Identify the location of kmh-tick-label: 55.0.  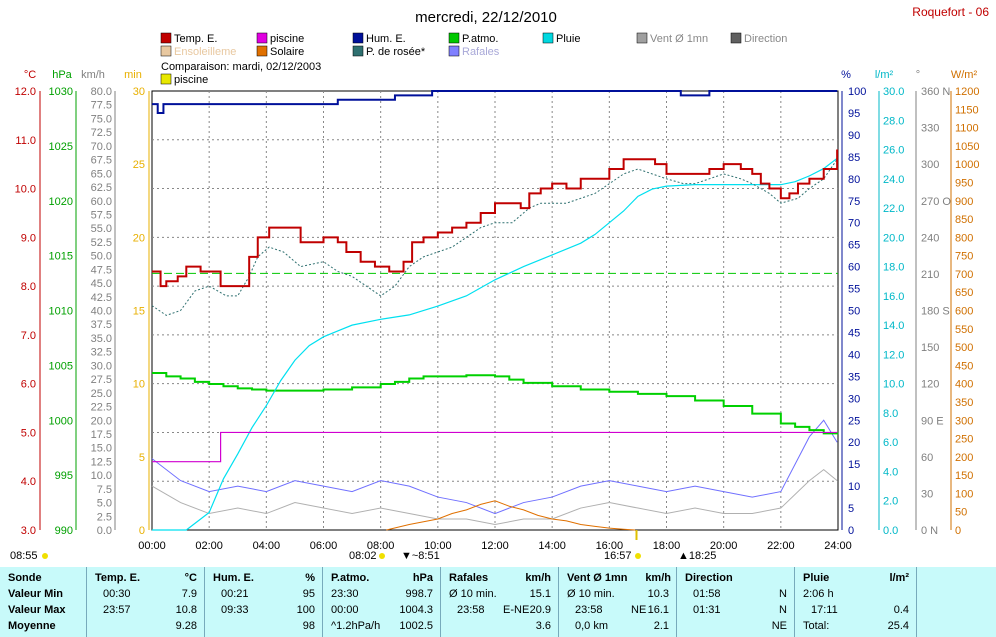
(101, 229).